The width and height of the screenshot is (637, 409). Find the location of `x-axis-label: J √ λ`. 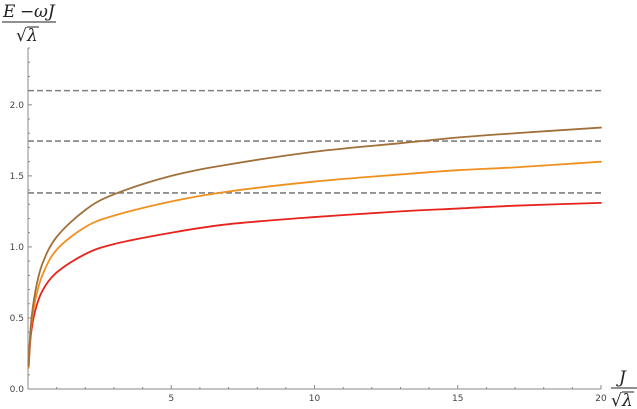

x-axis-label: J √ λ is located at coordinates (624, 388).